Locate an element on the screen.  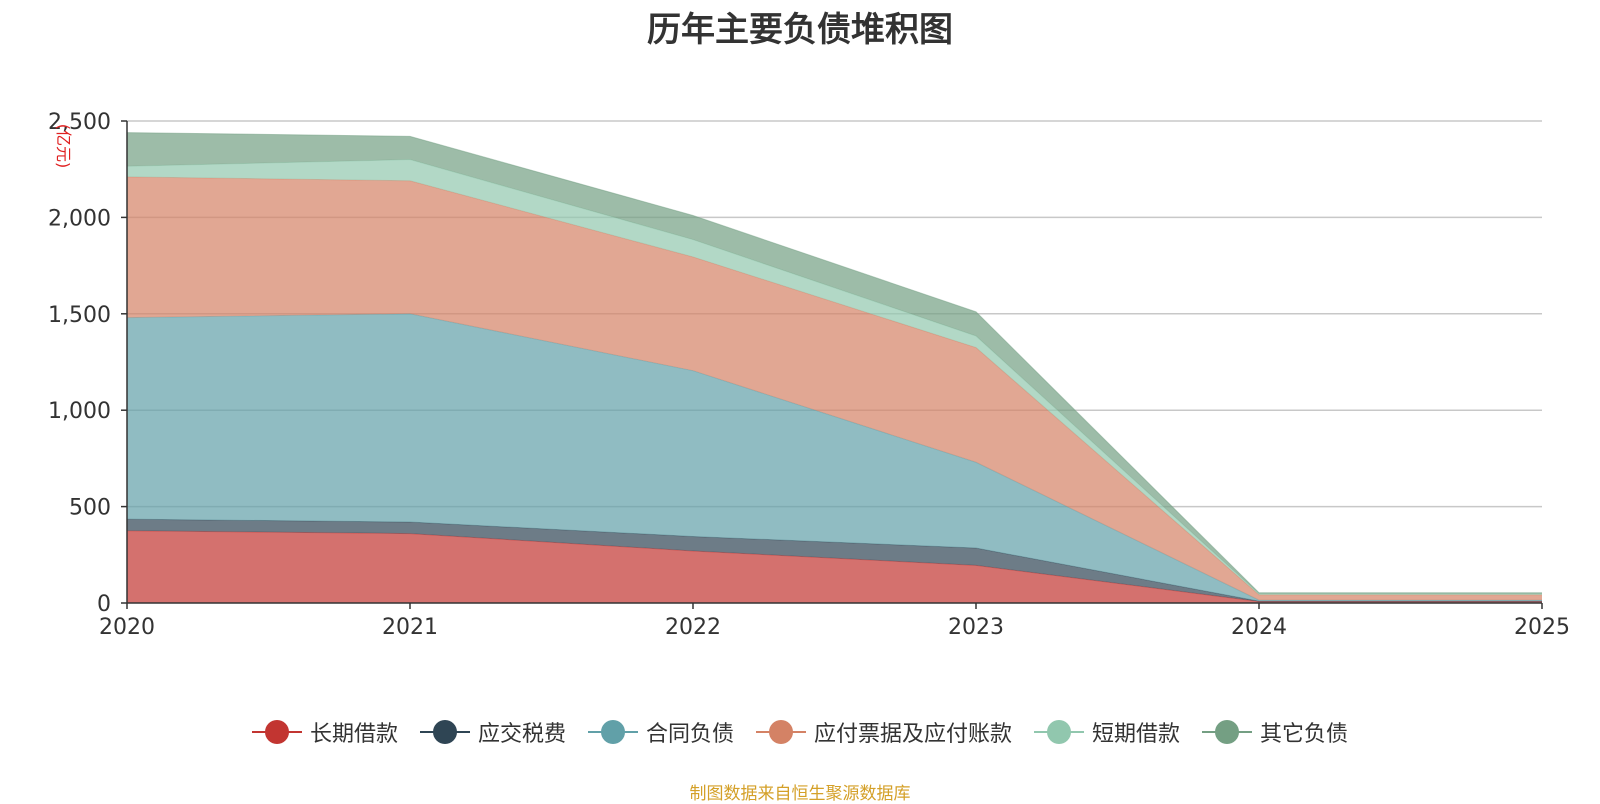
x-tick-label: 2023 is located at coordinates (976, 627).